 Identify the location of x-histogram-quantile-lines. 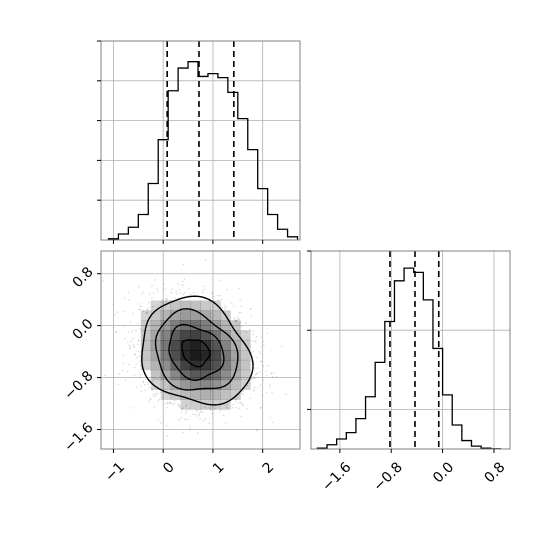
(200, 140).